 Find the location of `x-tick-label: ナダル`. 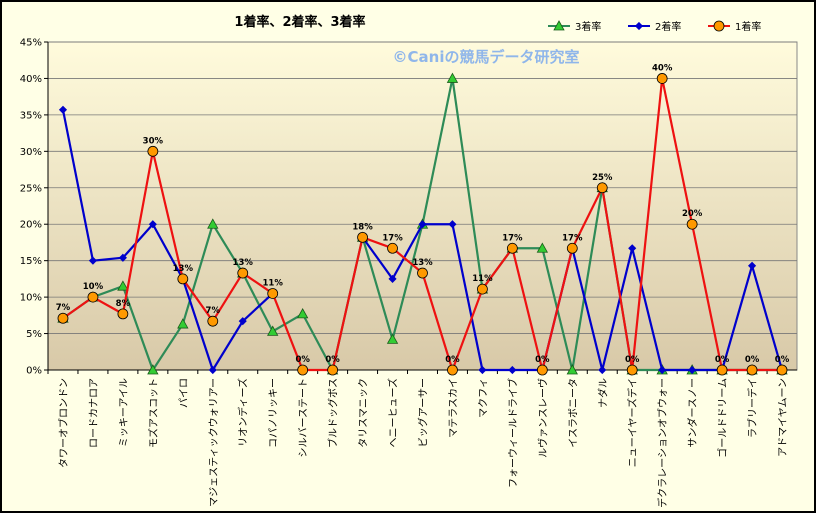

x-tick-label: ナダル is located at coordinates (602, 393).